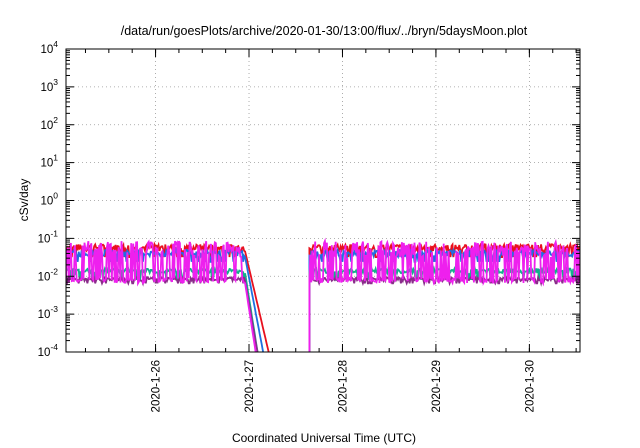 The image size is (640, 448). Describe the element at coordinates (49, 199) in the screenshot. I see `y-tick-label: 10⁰` at that location.